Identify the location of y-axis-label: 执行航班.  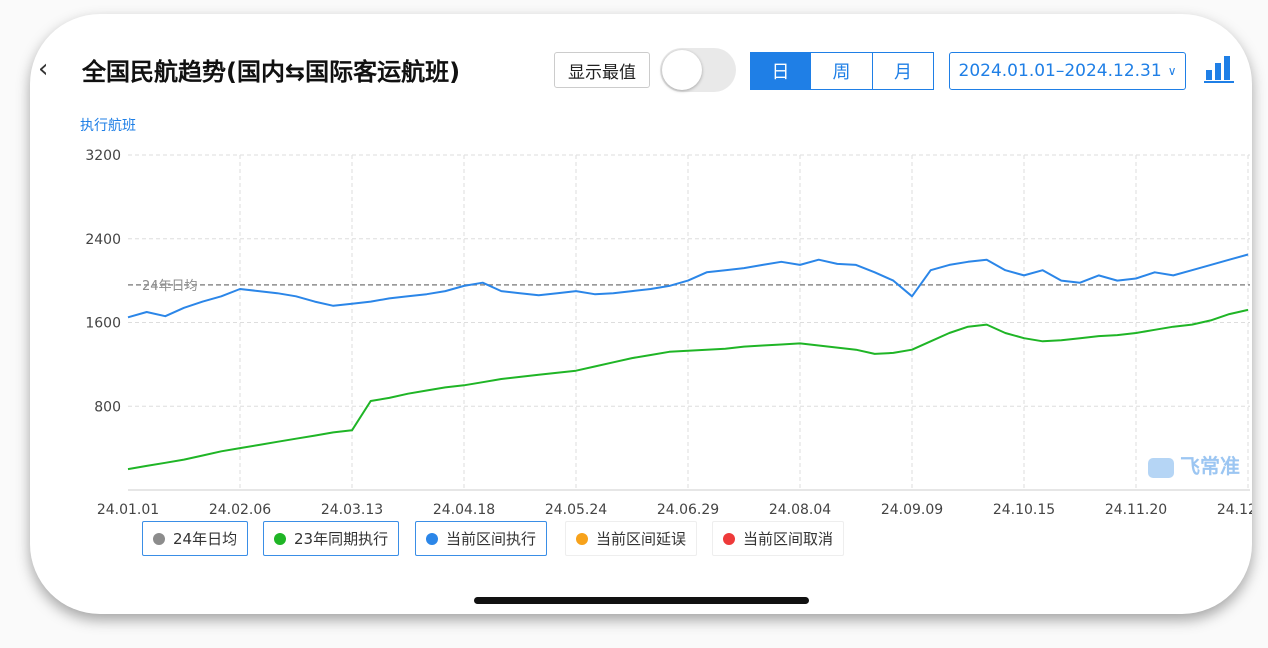
(108, 126).